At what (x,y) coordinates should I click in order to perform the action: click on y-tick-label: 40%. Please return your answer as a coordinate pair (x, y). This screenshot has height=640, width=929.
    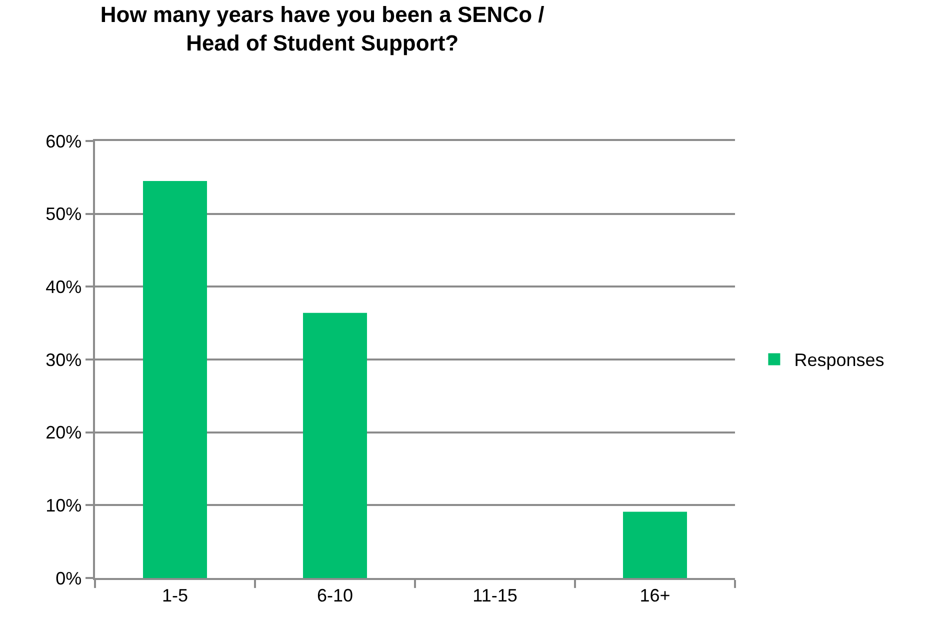
    Looking at the image, I should click on (64, 286).